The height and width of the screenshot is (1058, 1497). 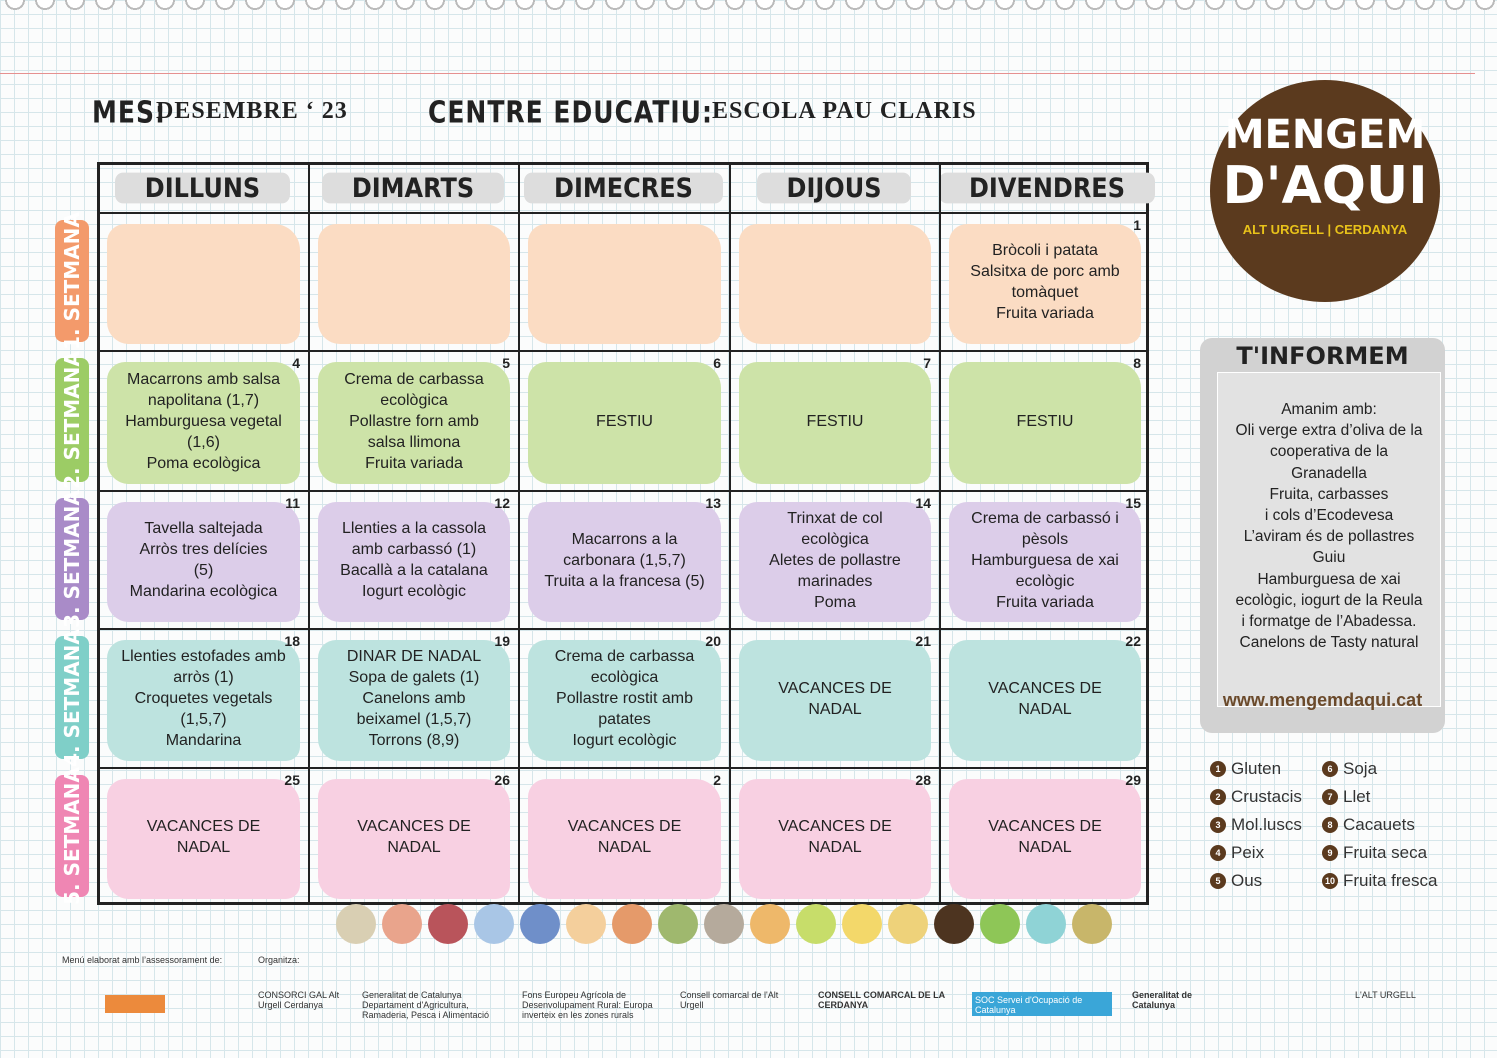 I want to click on allergen-item: 7 Llet, so click(x=1386, y=797).